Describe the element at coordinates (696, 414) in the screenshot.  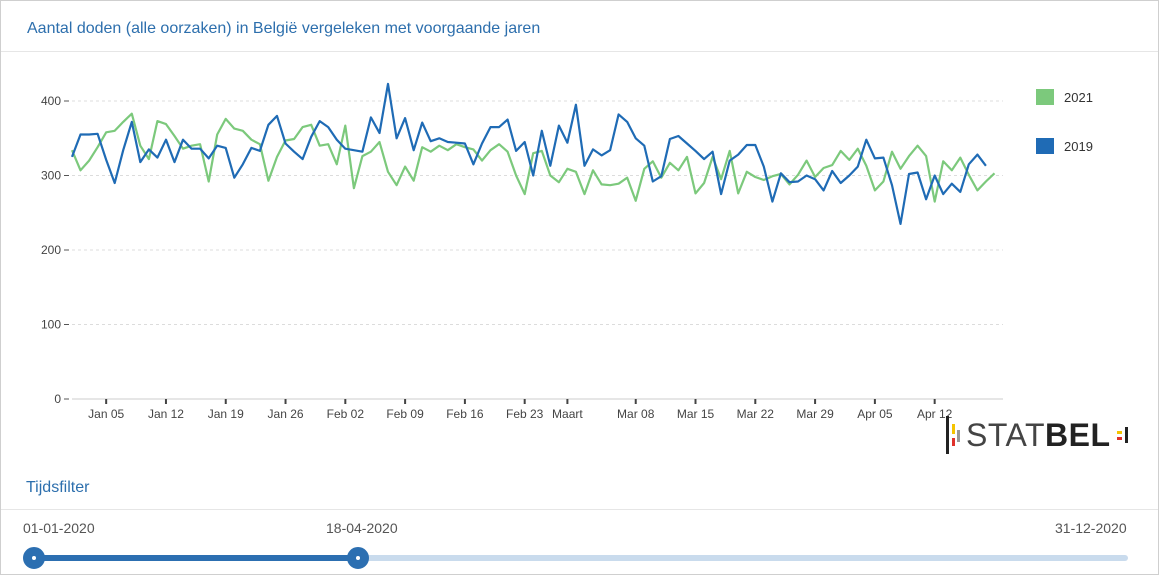
I see `x-tick-label: Mar 15` at that location.